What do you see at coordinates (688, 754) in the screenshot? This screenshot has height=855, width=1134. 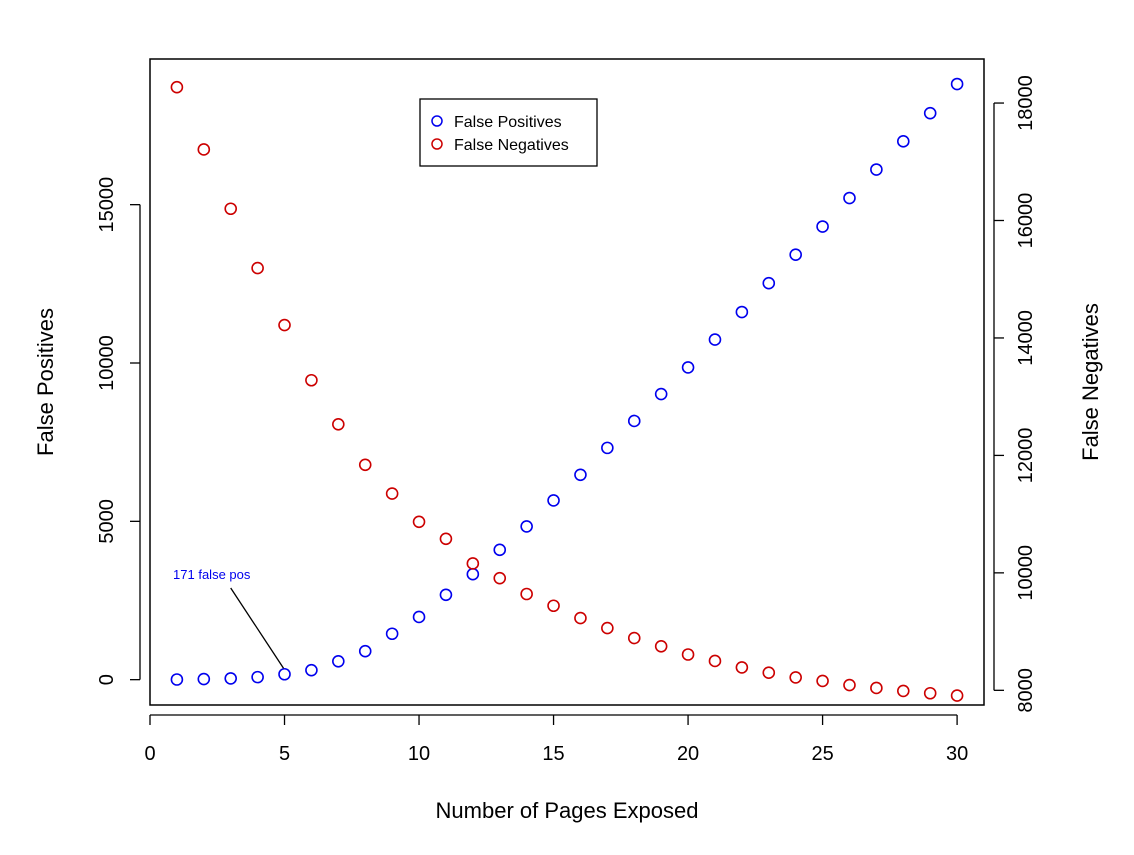 I see `x-tick-label: 20` at bounding box center [688, 754].